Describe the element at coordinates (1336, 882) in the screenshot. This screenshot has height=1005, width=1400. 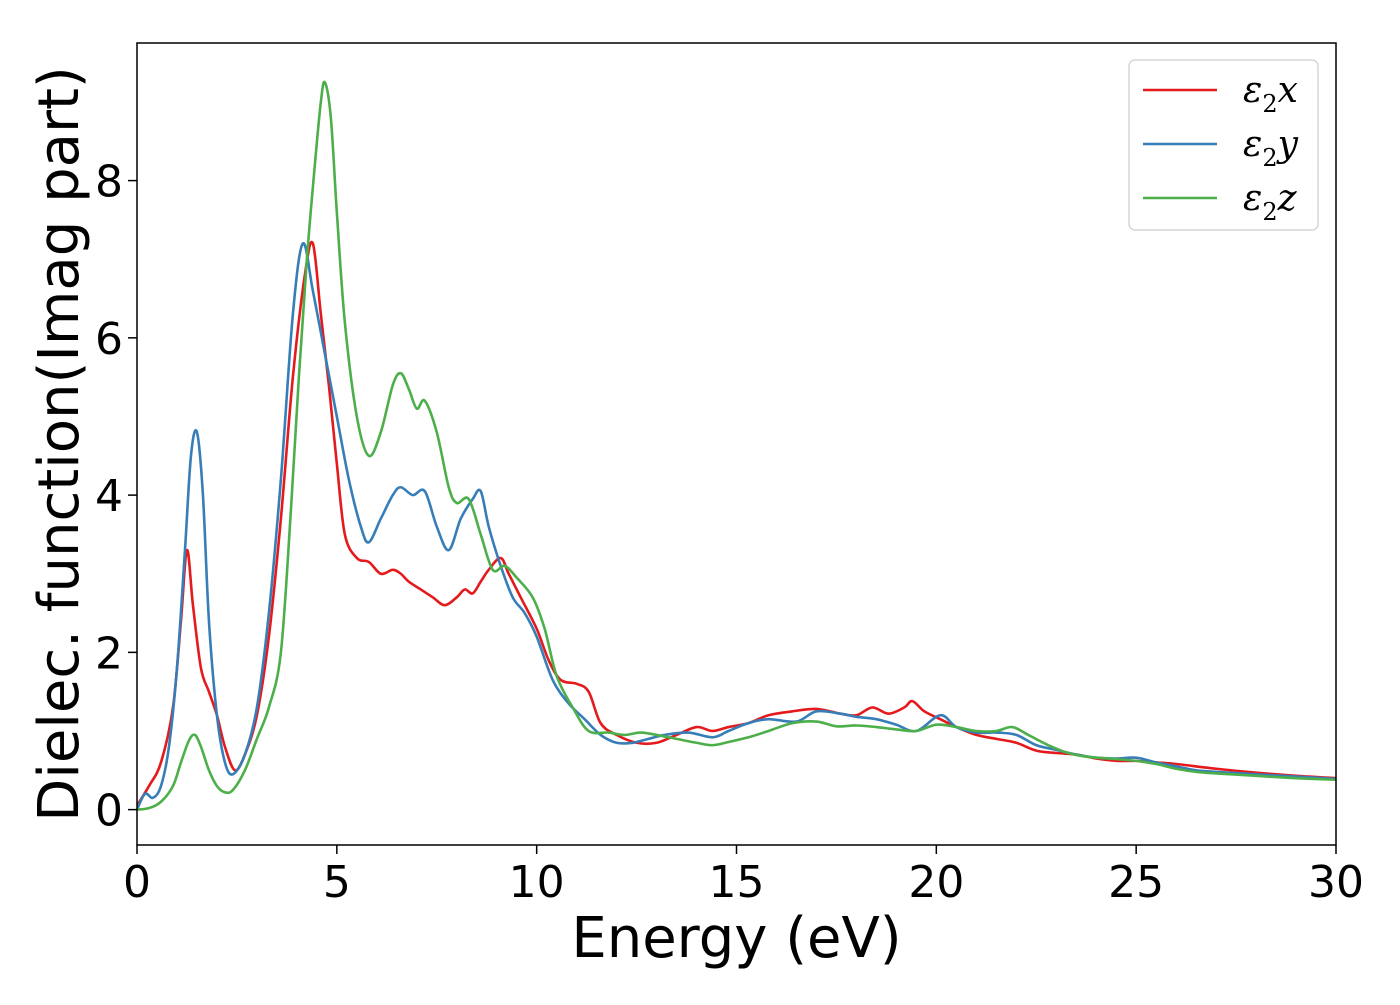
I see `x-tick-label: 30` at that location.